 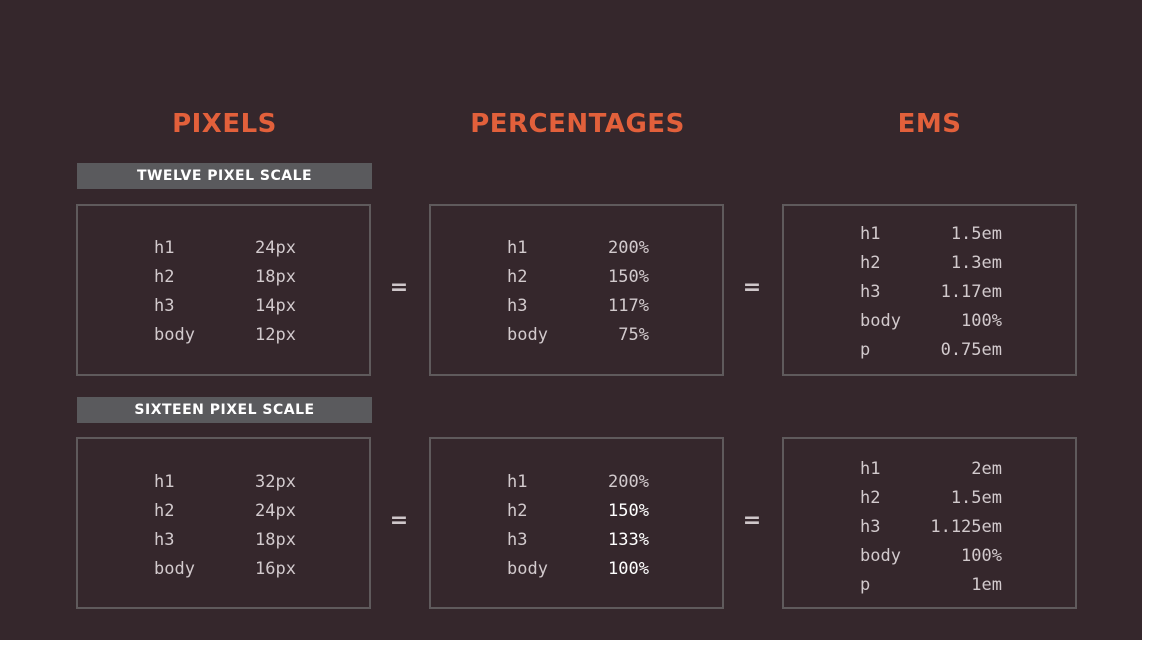 I want to click on table-row: p 1em, so click(x=929, y=585).